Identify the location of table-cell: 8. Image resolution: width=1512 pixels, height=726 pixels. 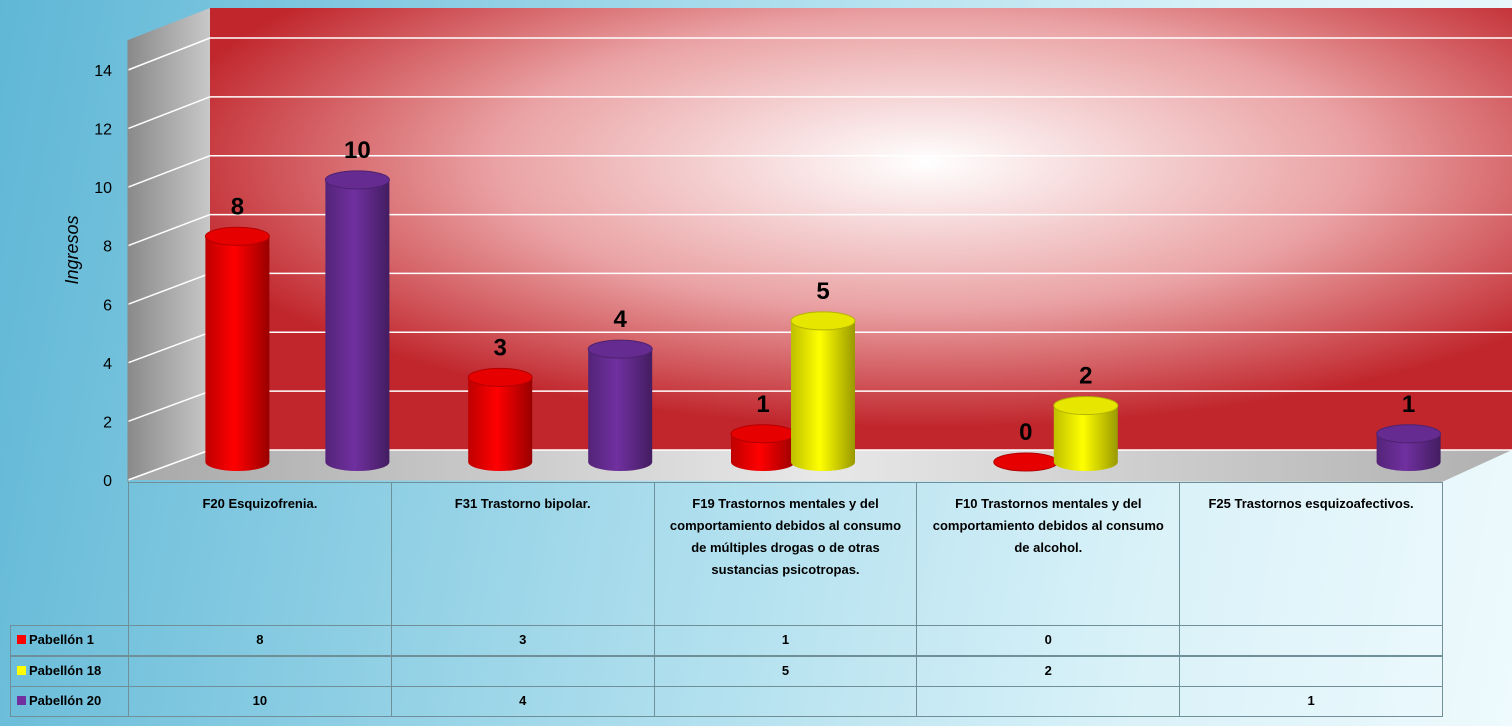
(260, 640).